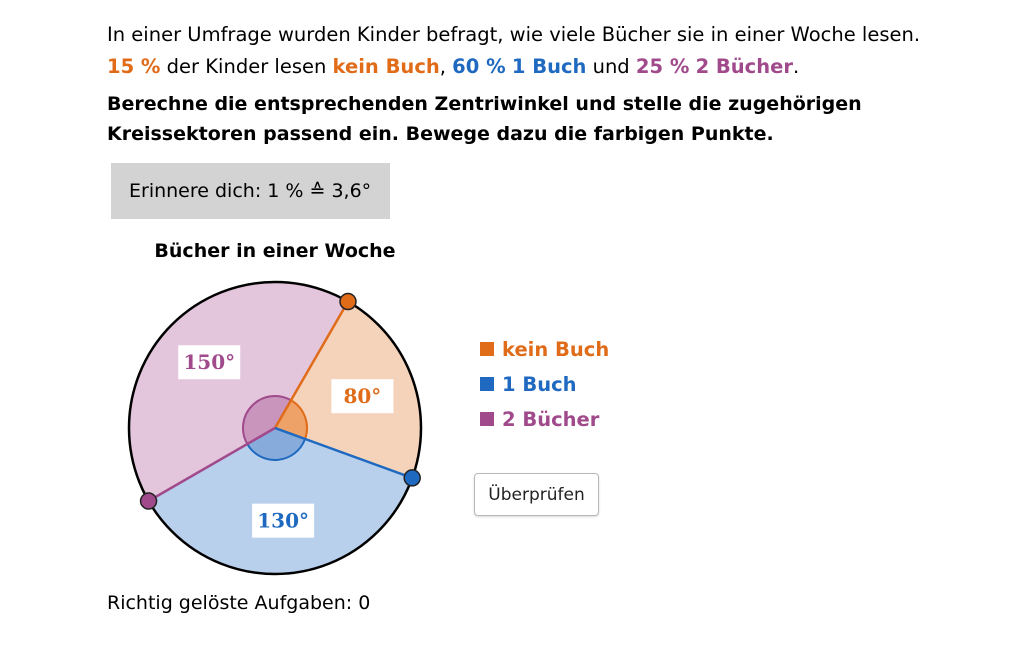 This screenshot has height=645, width=1032. I want to click on drag-handle-1-buch, so click(412, 478).